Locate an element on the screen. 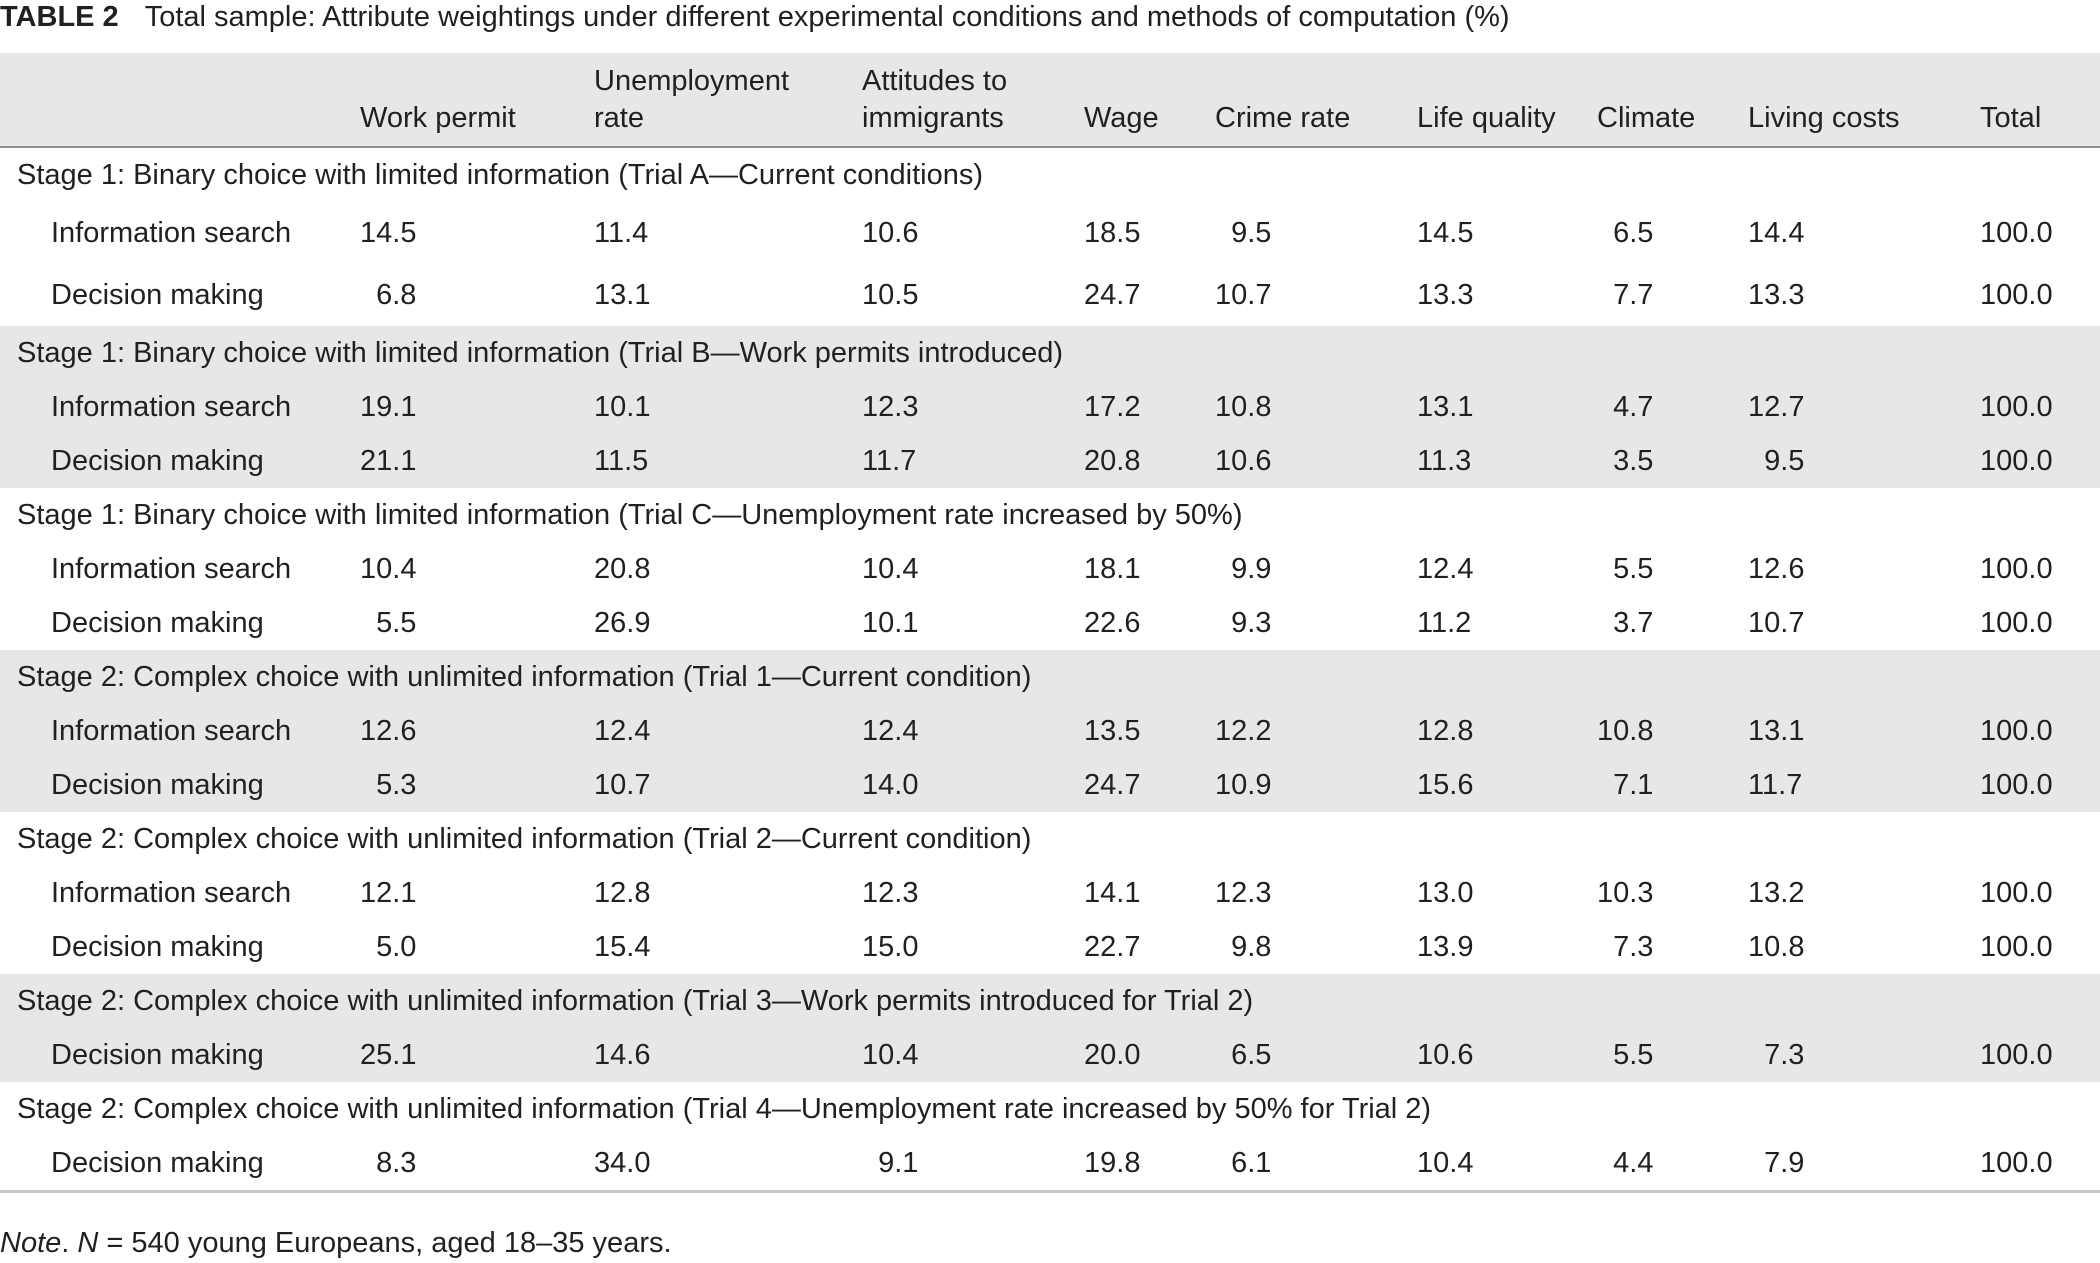 The width and height of the screenshot is (2100, 1263). table-cell: 12.4 is located at coordinates (1445, 568).